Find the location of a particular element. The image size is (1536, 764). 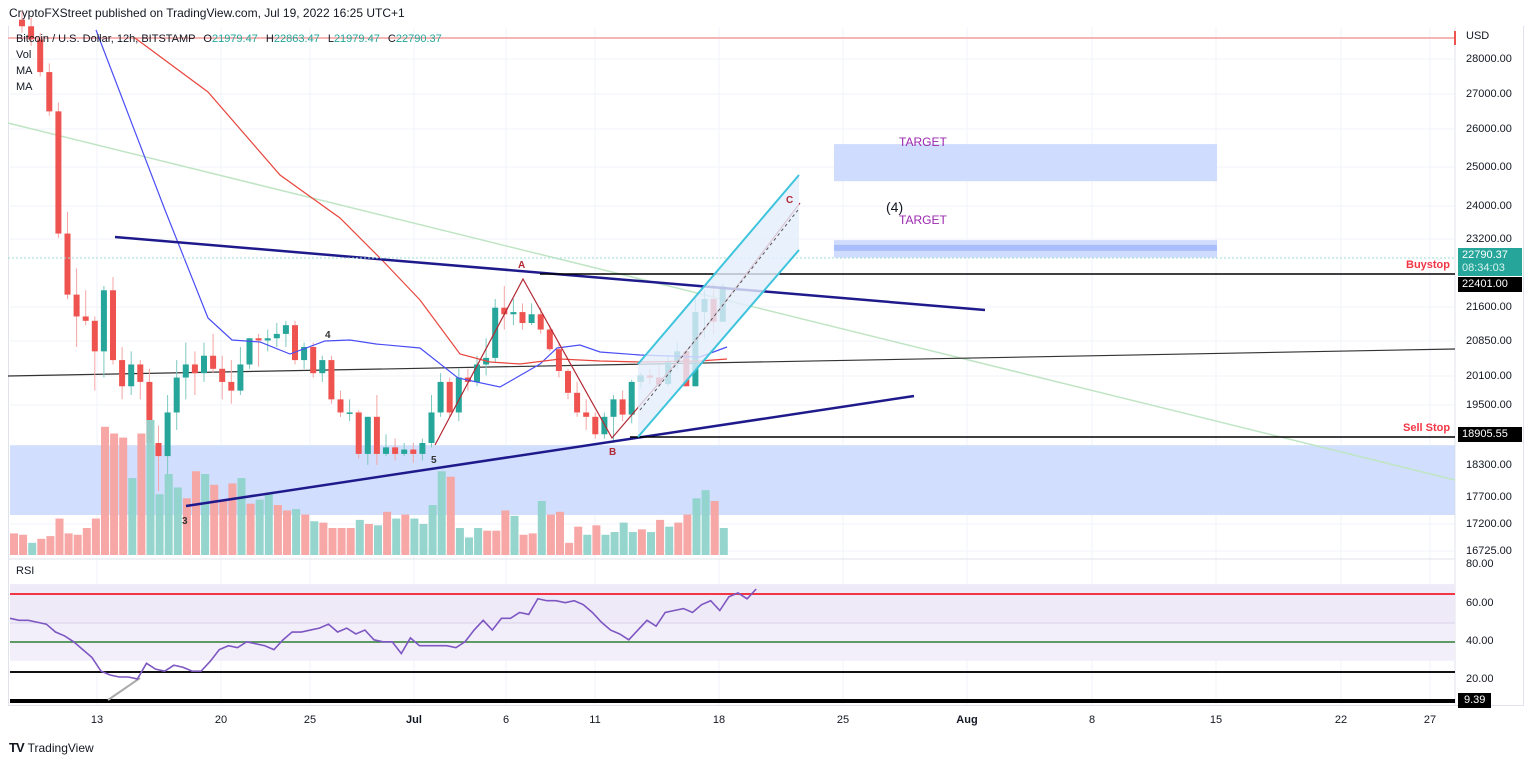

symbol-title: Bitcoin / U.S. Dollar, 12h, BITSTAMP is located at coordinates (106, 39).